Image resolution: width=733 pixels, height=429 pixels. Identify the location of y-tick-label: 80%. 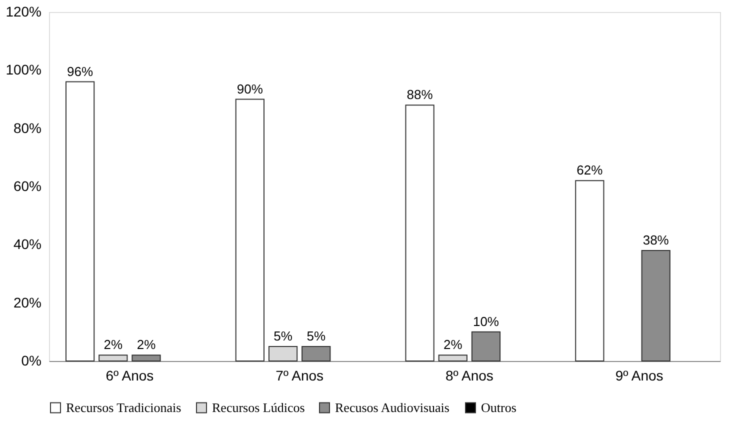
(27, 128).